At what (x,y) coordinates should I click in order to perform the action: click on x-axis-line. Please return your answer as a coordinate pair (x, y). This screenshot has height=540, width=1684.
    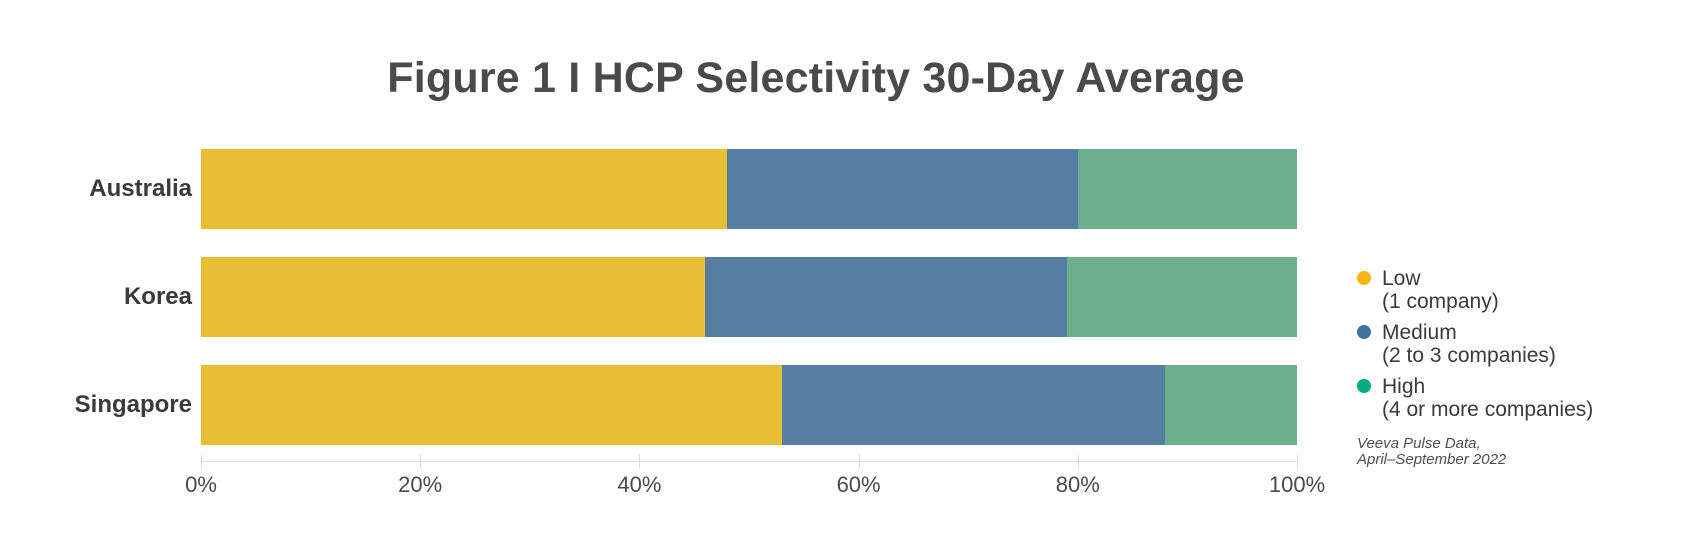
    Looking at the image, I should click on (749, 461).